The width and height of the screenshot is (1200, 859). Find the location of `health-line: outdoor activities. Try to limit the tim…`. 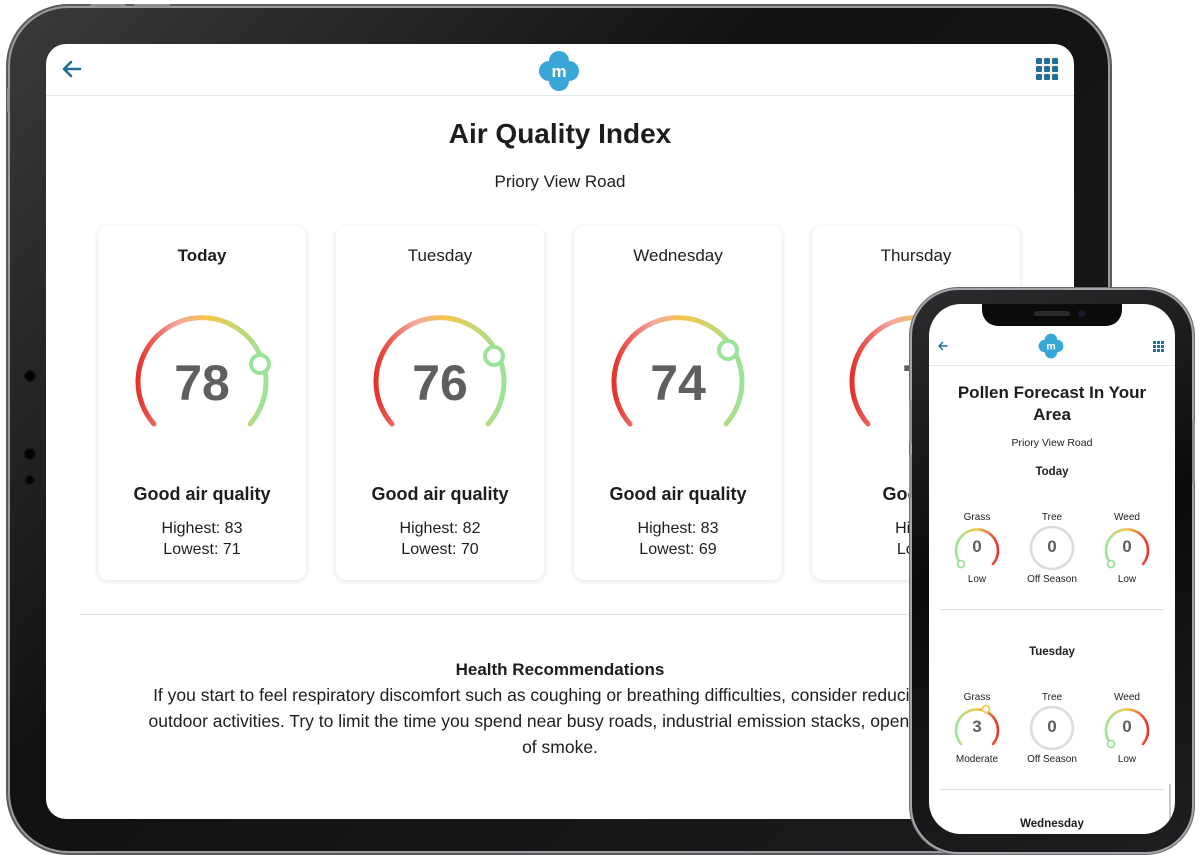

health-line: outdoor activities. Try to limit the tim… is located at coordinates (560, 721).